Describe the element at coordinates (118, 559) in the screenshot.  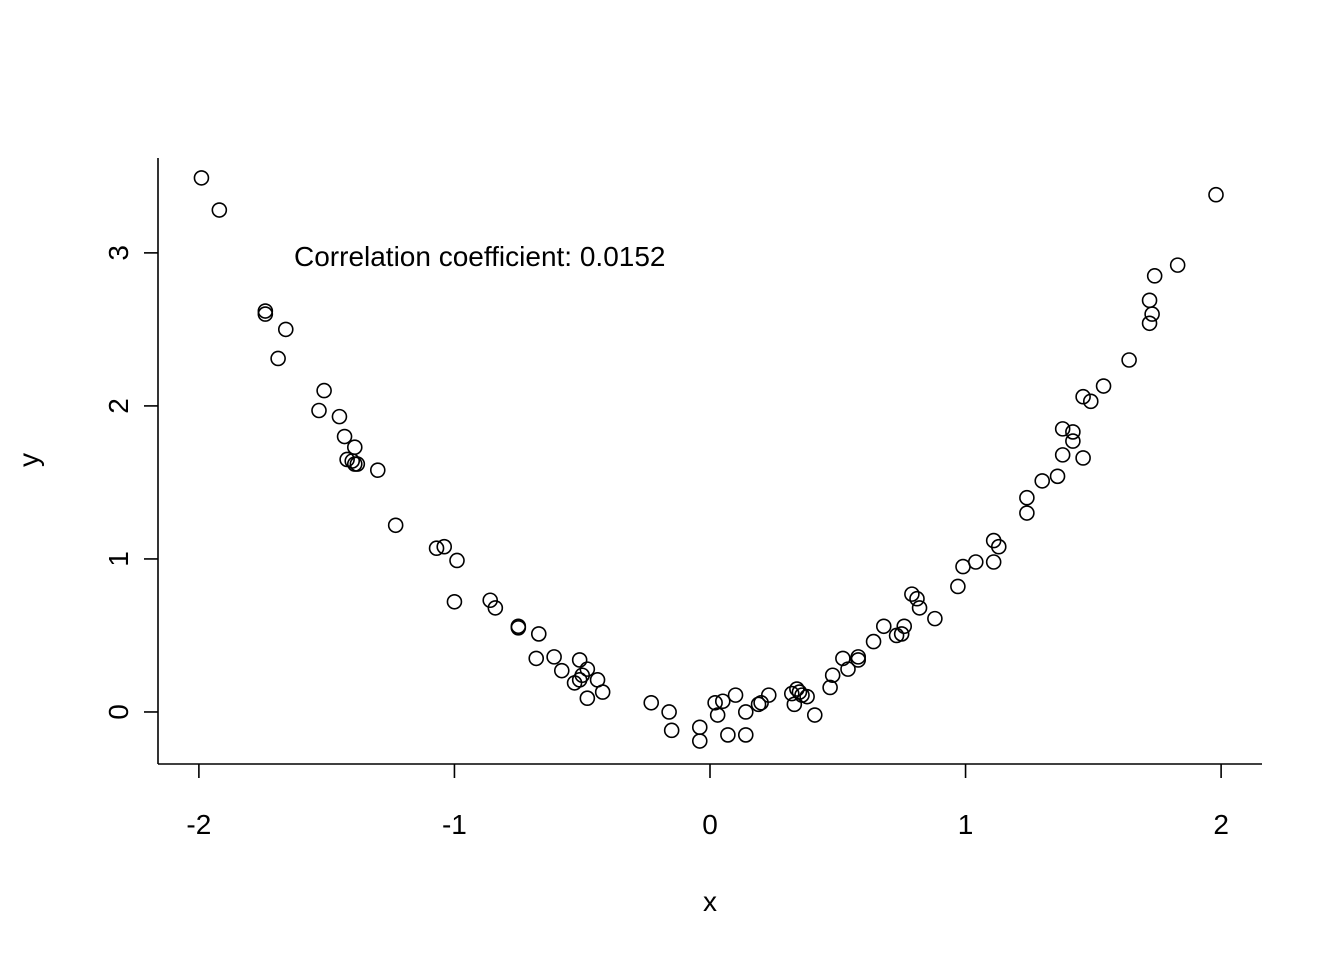
I see `y-tick-label: 1` at that location.